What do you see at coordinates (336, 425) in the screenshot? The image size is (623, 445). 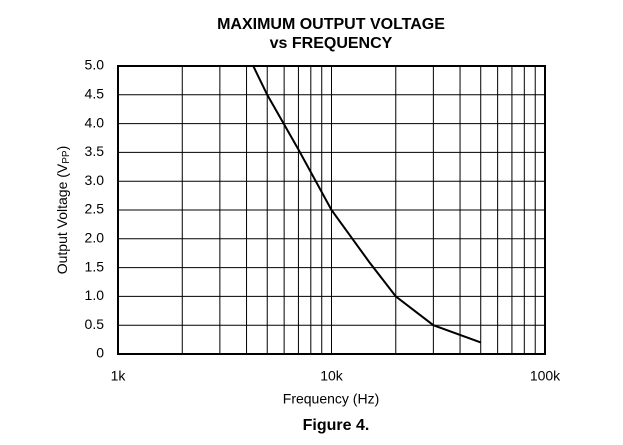 I see `caption: Figure 4.` at bounding box center [336, 425].